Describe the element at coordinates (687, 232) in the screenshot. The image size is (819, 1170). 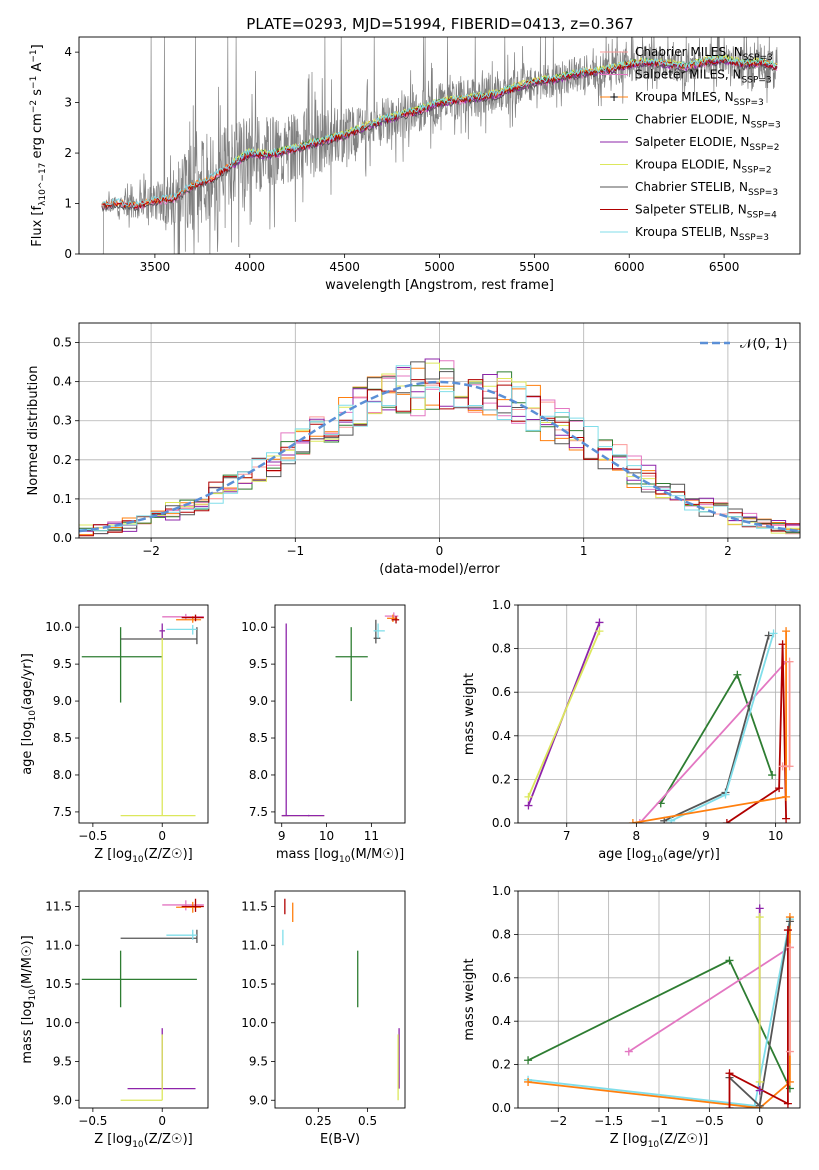
I see `label-span: Kroupa STELIB, N` at that location.